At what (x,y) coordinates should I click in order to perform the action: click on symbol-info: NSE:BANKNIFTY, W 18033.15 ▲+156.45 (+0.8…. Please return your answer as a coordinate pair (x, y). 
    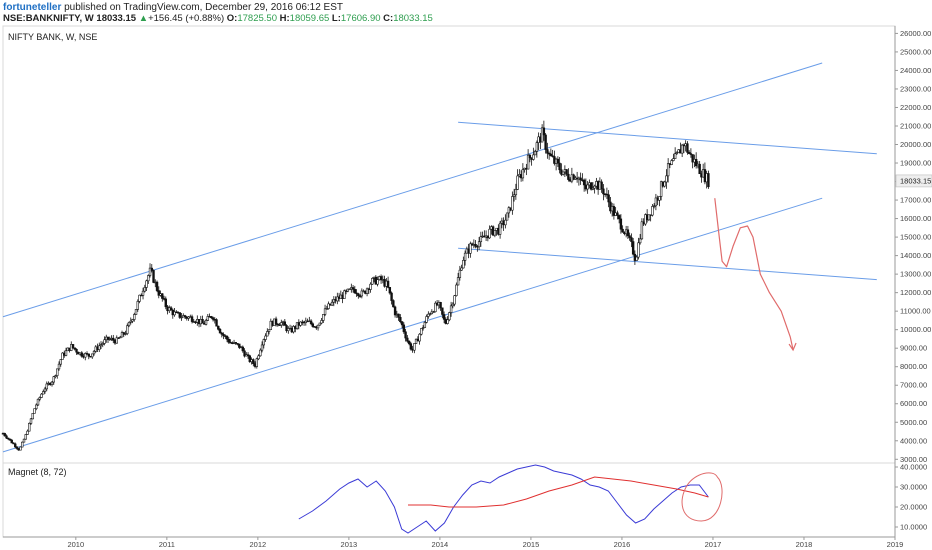
    Looking at the image, I should click on (218, 19).